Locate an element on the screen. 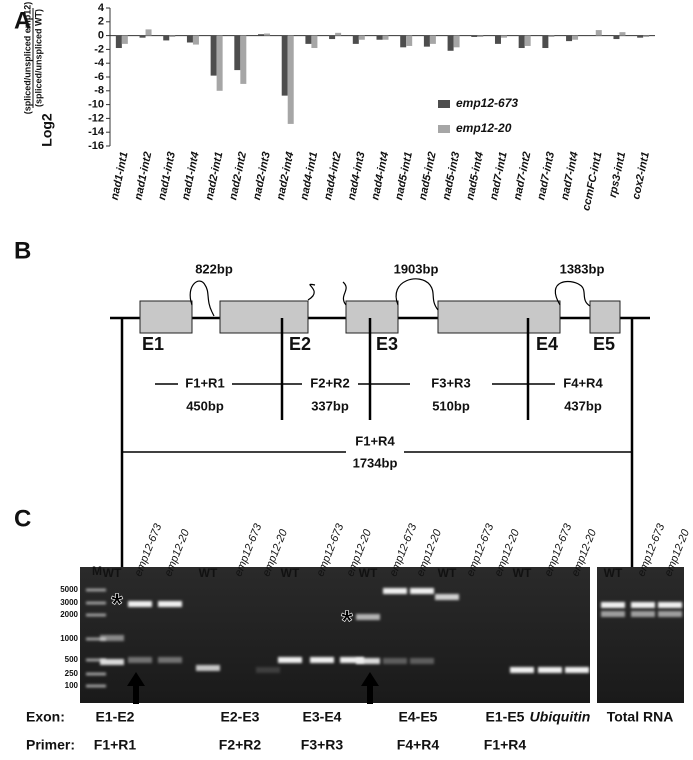 The width and height of the screenshot is (693, 760). exon-pair: E4-E5 is located at coordinates (418, 717).